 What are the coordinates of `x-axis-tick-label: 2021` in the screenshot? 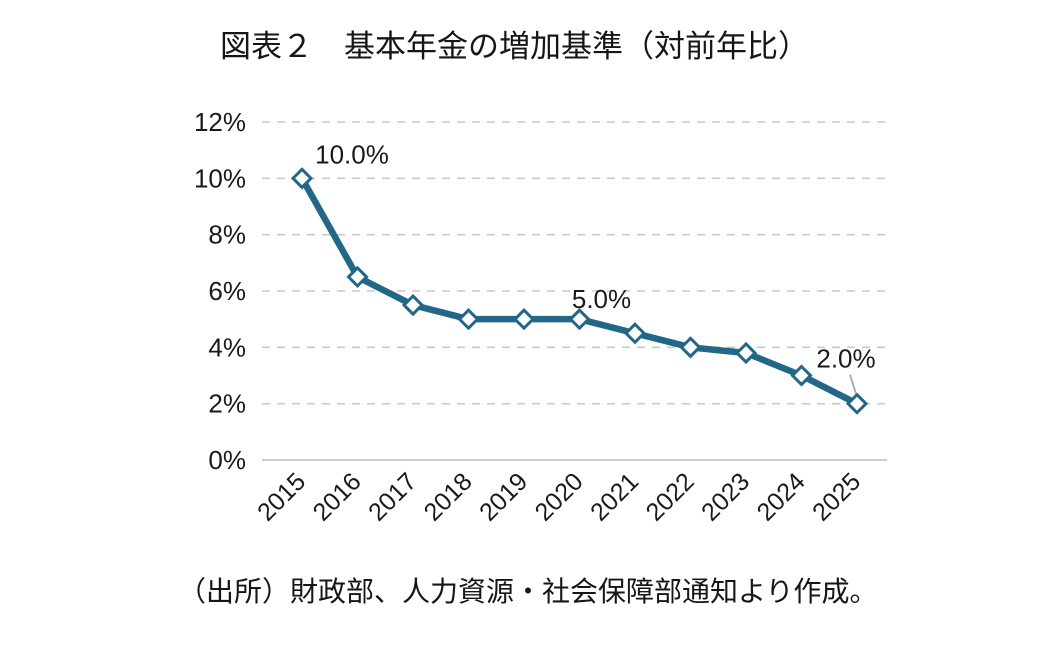 It's located at (614, 496).